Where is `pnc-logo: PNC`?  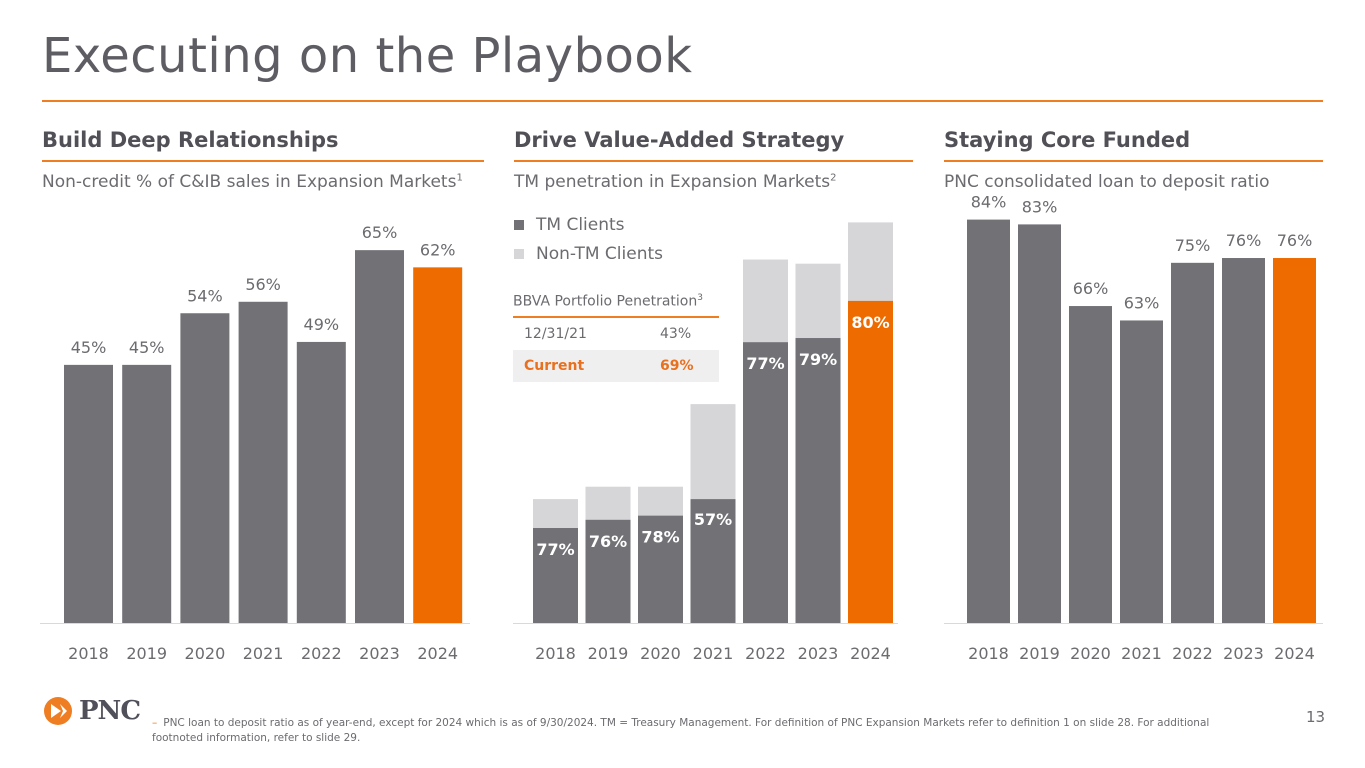 pnc-logo: PNC is located at coordinates (92, 711).